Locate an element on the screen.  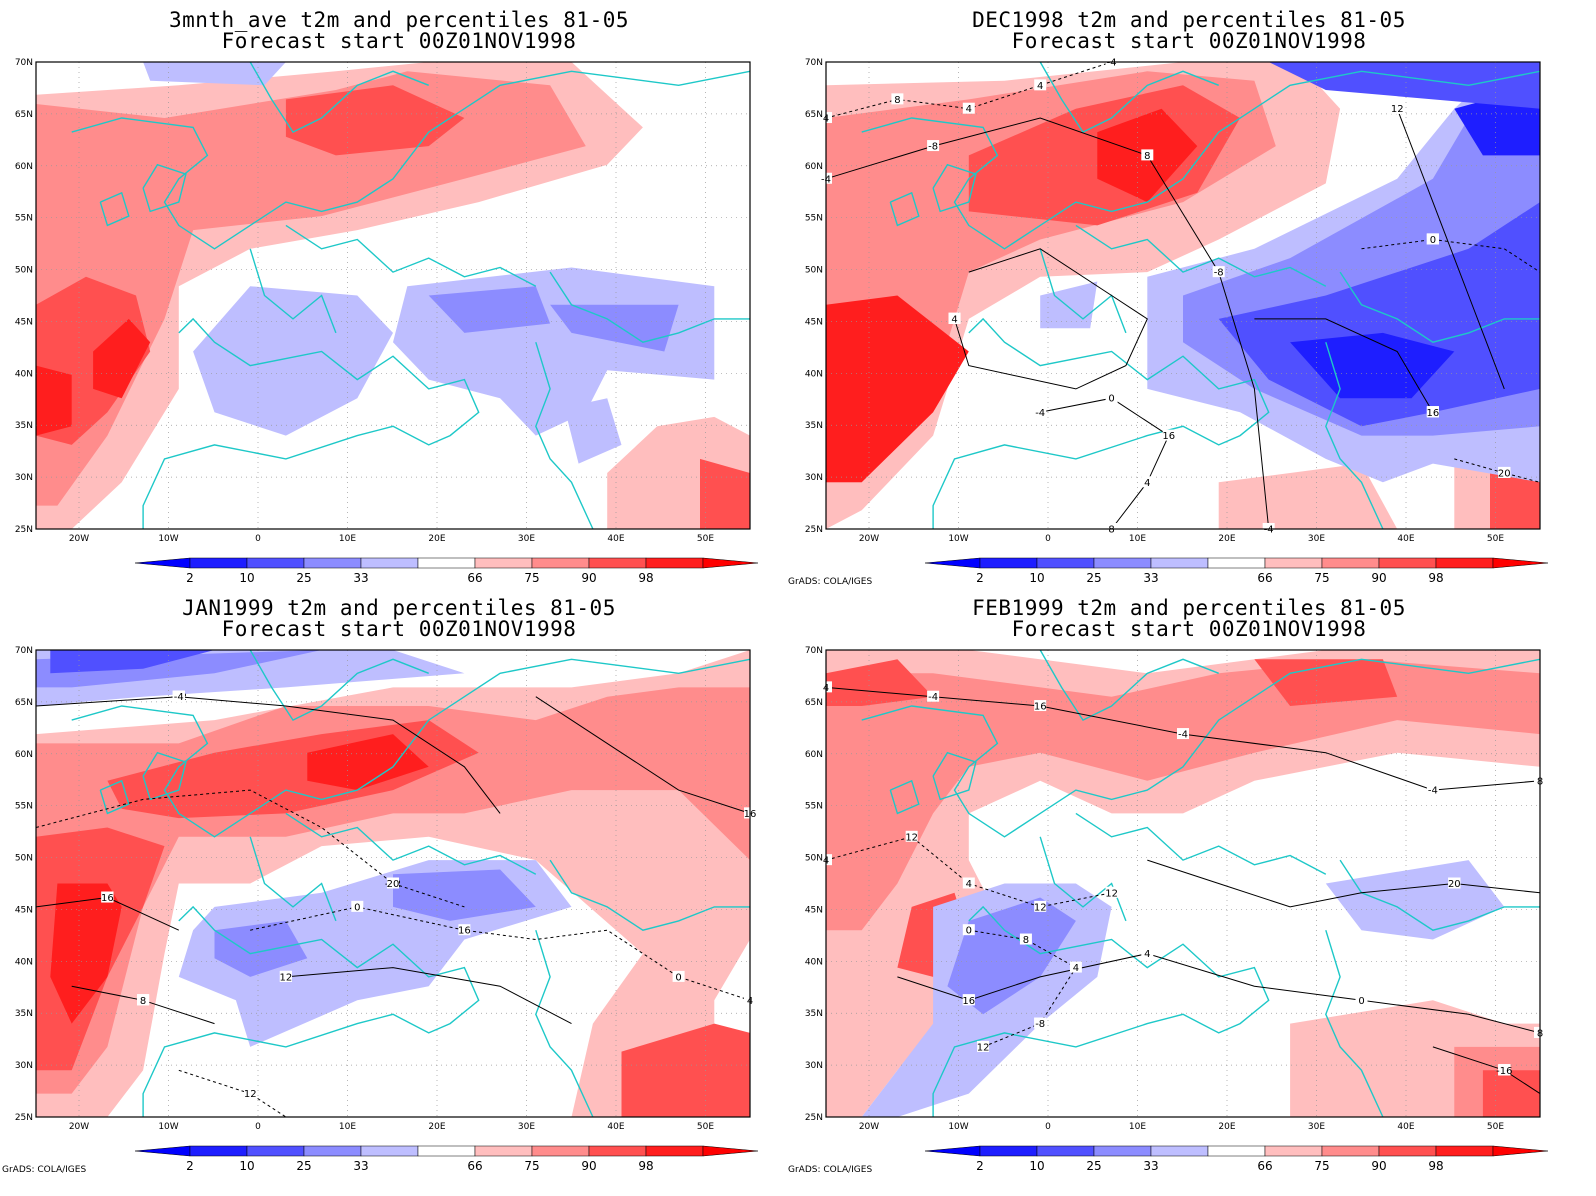
contour-label: 20 is located at coordinates (1454, 884).